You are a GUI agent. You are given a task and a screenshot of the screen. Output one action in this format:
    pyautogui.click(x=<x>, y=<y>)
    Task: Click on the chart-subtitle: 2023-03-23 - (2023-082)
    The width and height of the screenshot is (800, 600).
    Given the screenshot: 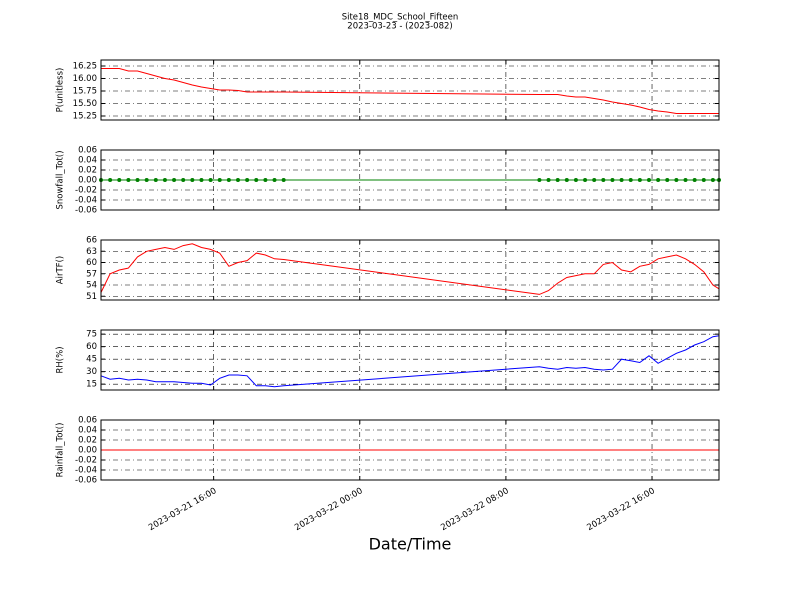 What is the action you would take?
    pyautogui.click(x=399, y=27)
    